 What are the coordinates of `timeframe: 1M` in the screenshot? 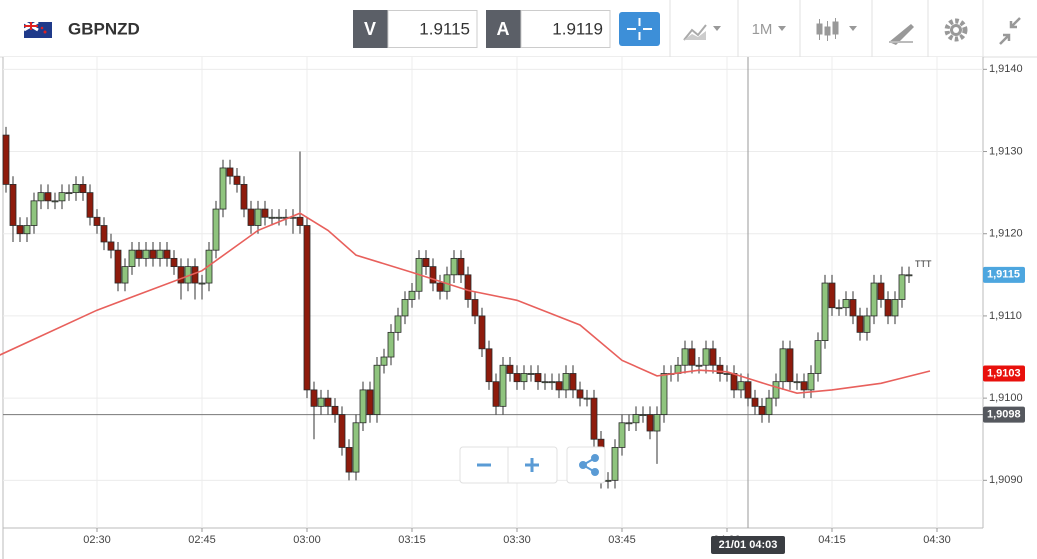 It's located at (762, 29).